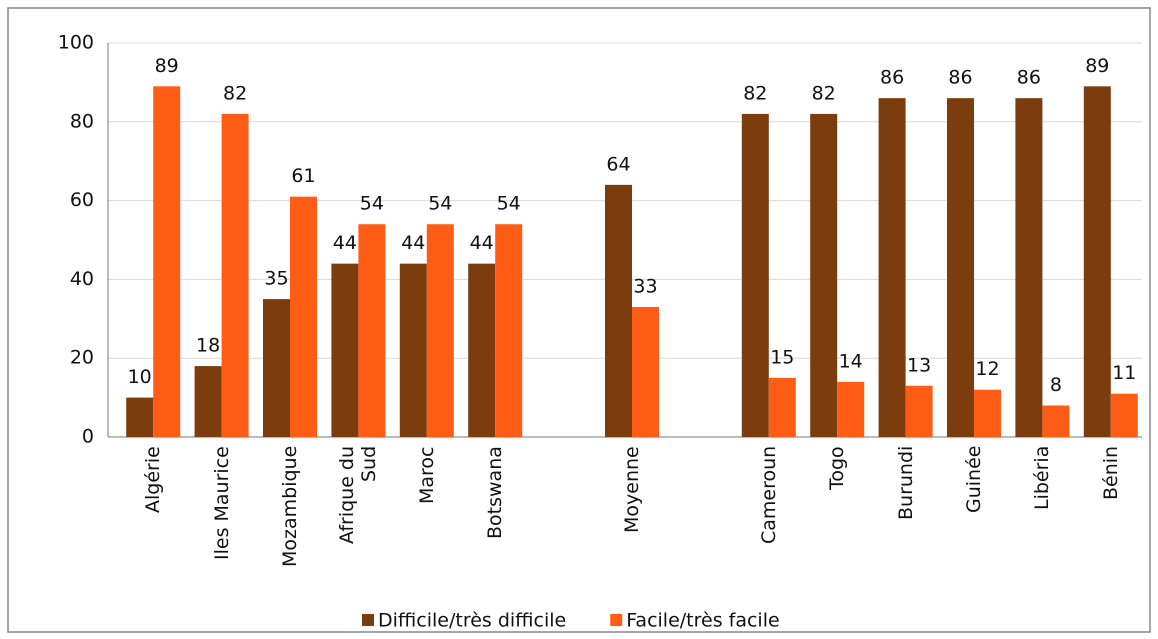 This screenshot has width=1158, height=639. I want to click on x-tick-label: Cameroun, so click(768, 495).